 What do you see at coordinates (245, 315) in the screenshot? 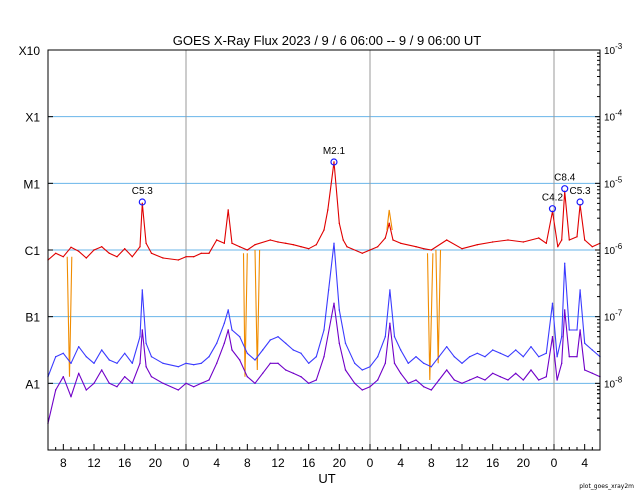
I see `series-line-segment` at bounding box center [245, 315].